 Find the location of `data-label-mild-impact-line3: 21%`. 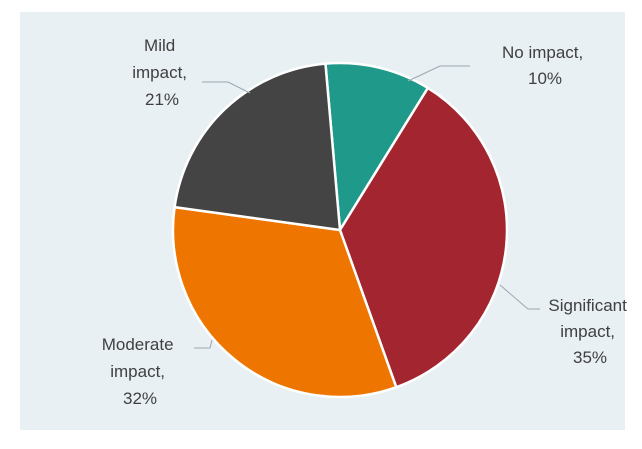

data-label-mild-impact-line3: 21% is located at coordinates (162, 99).